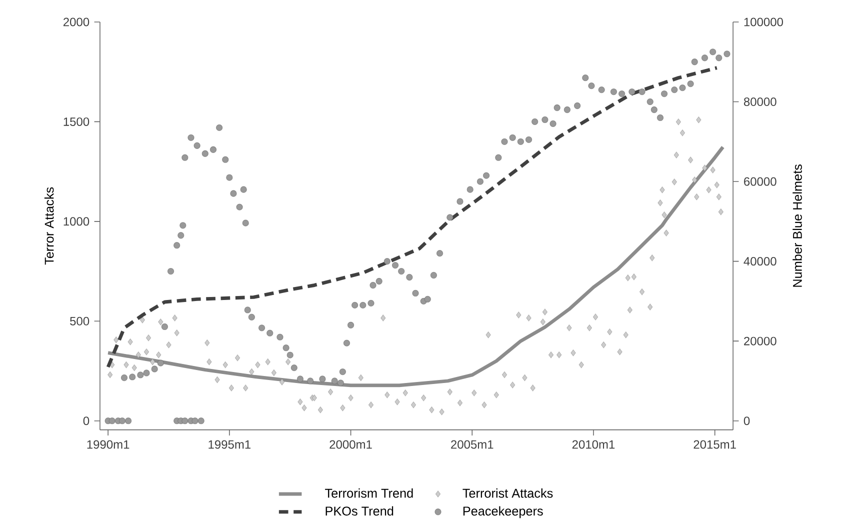 This screenshot has height=531, width=841. What do you see at coordinates (77, 121) in the screenshot?
I see `y-tick-label: 1500` at bounding box center [77, 121].